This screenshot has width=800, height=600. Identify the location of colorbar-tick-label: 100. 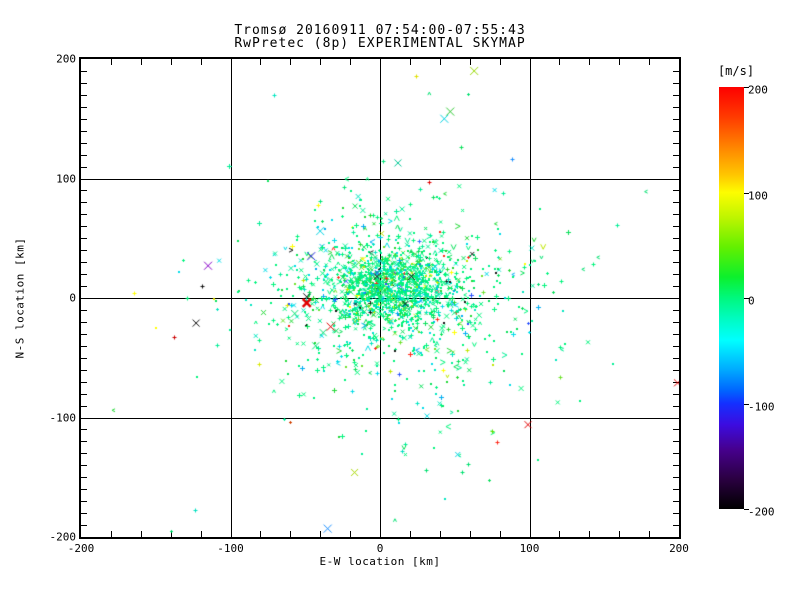
(758, 195).